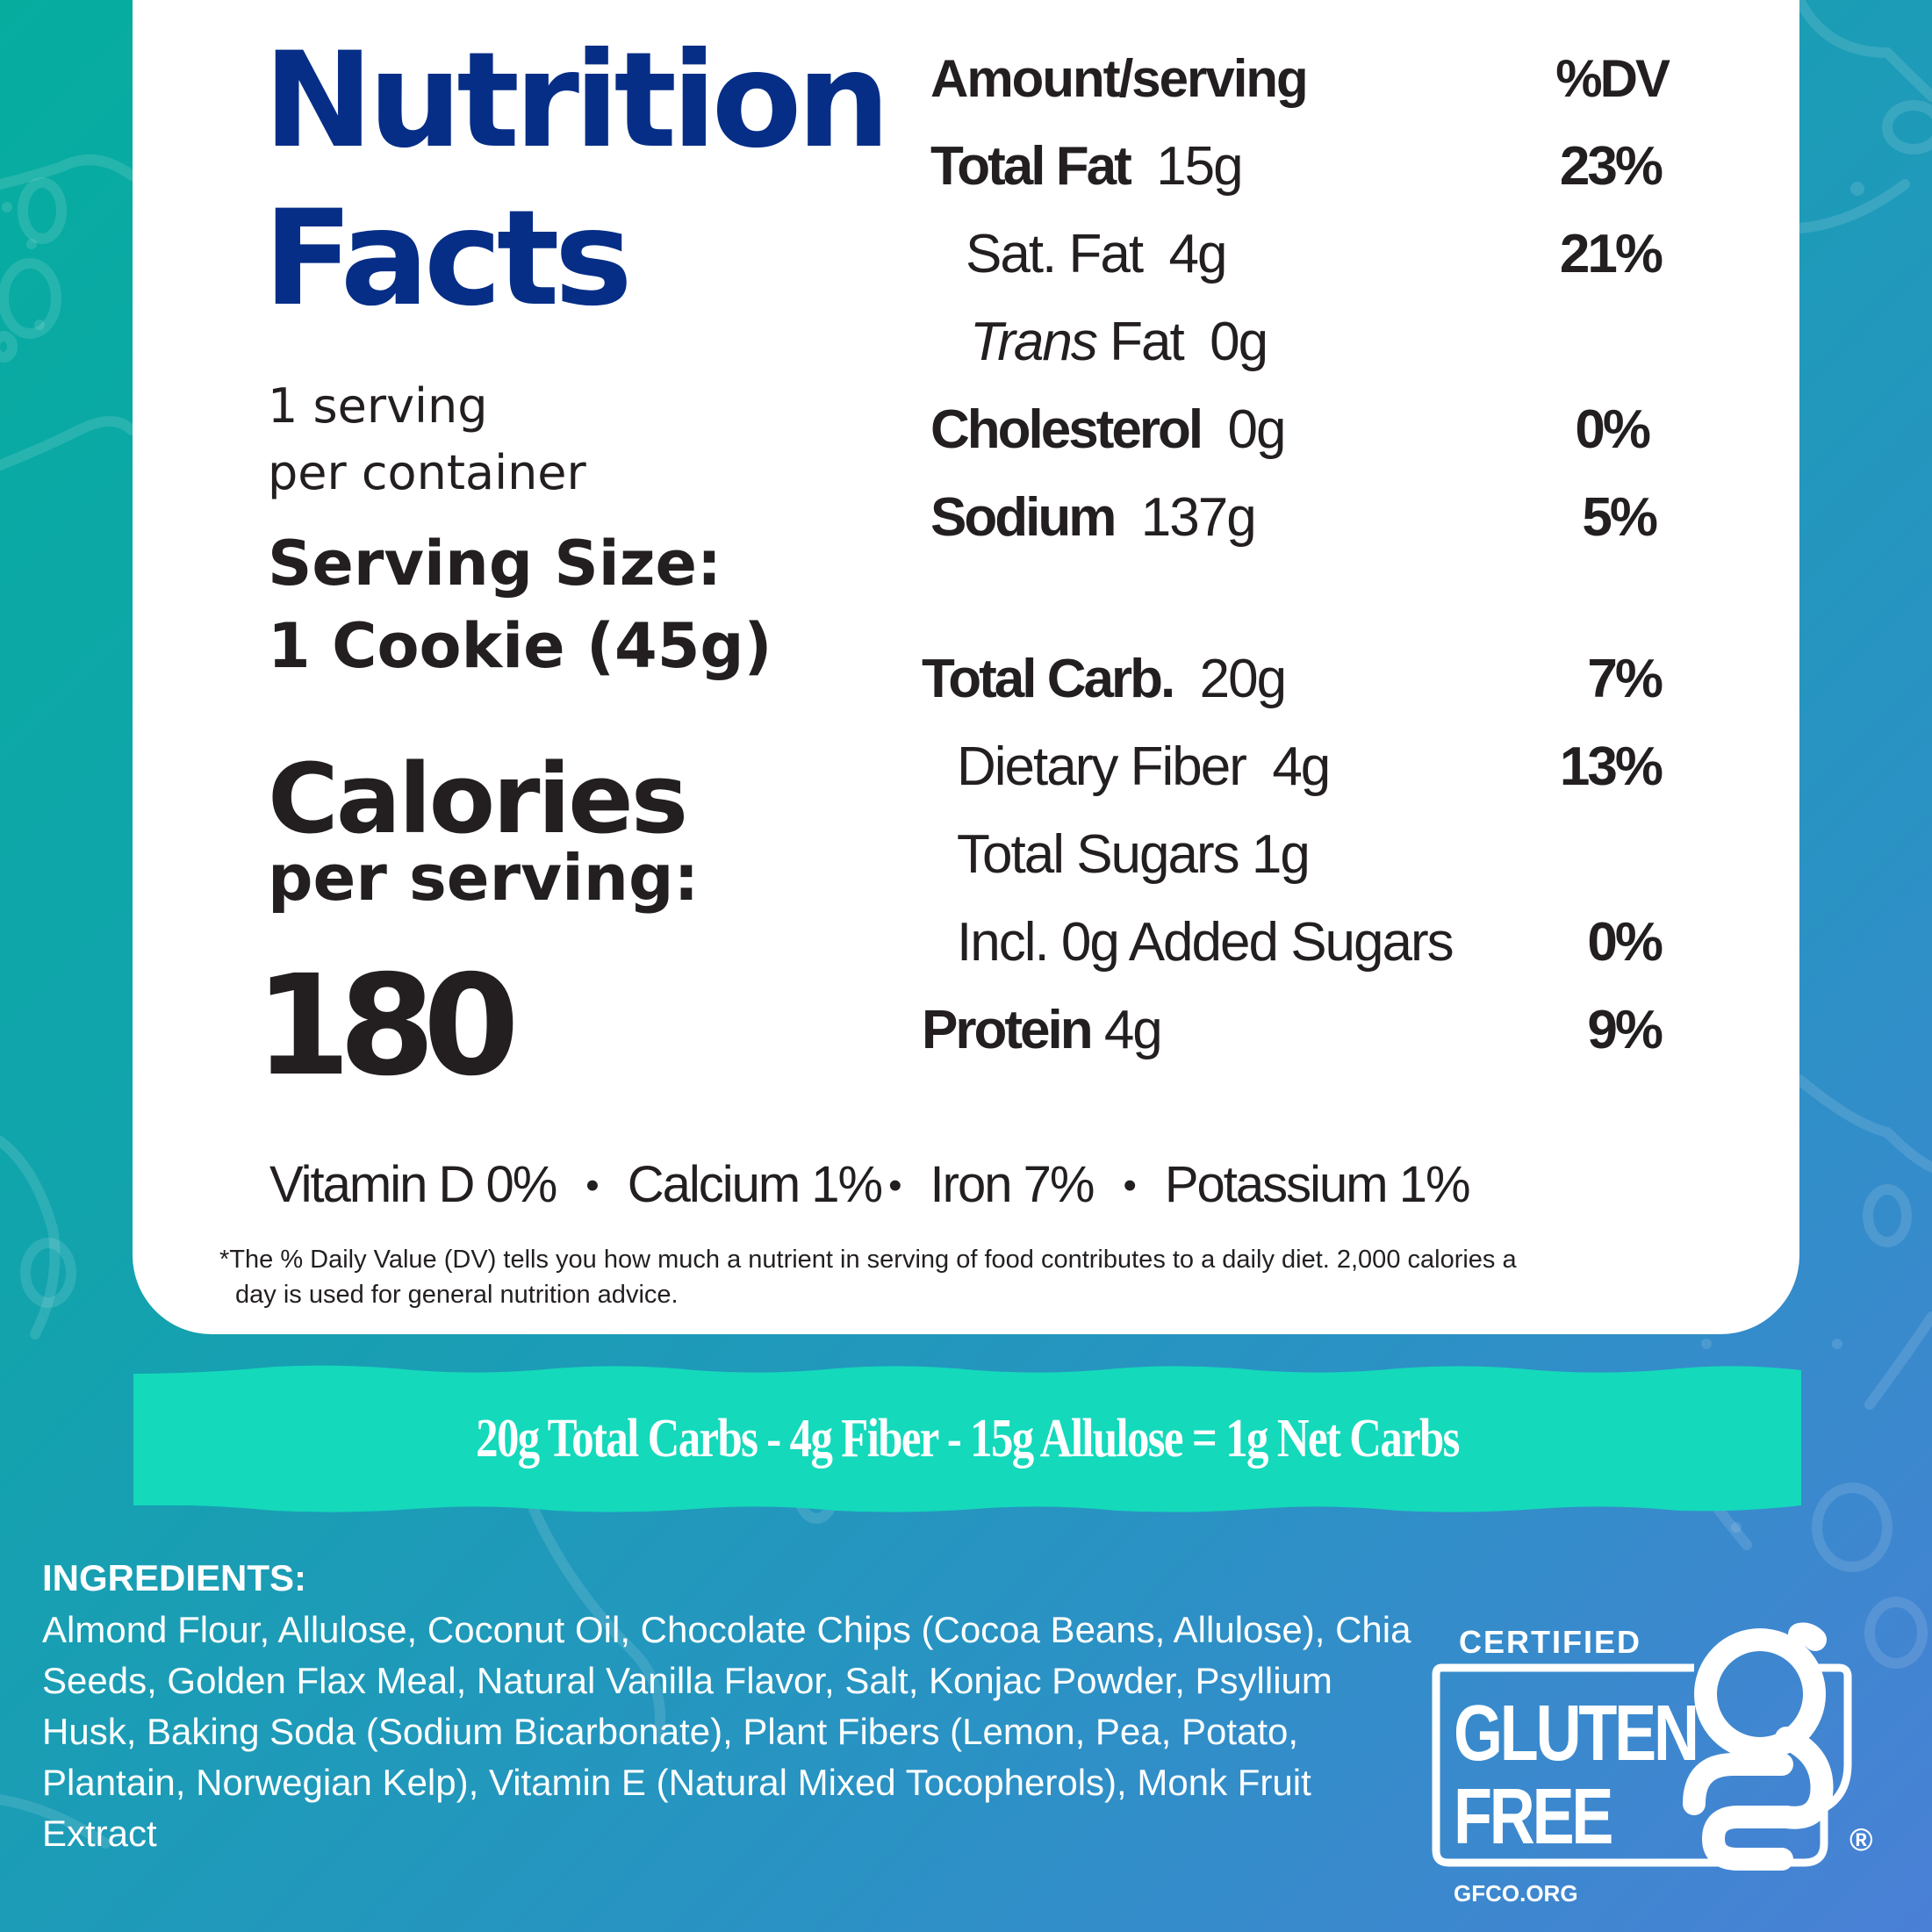  Describe the element at coordinates (478, 799) in the screenshot. I see `calories-label: Calories` at that location.